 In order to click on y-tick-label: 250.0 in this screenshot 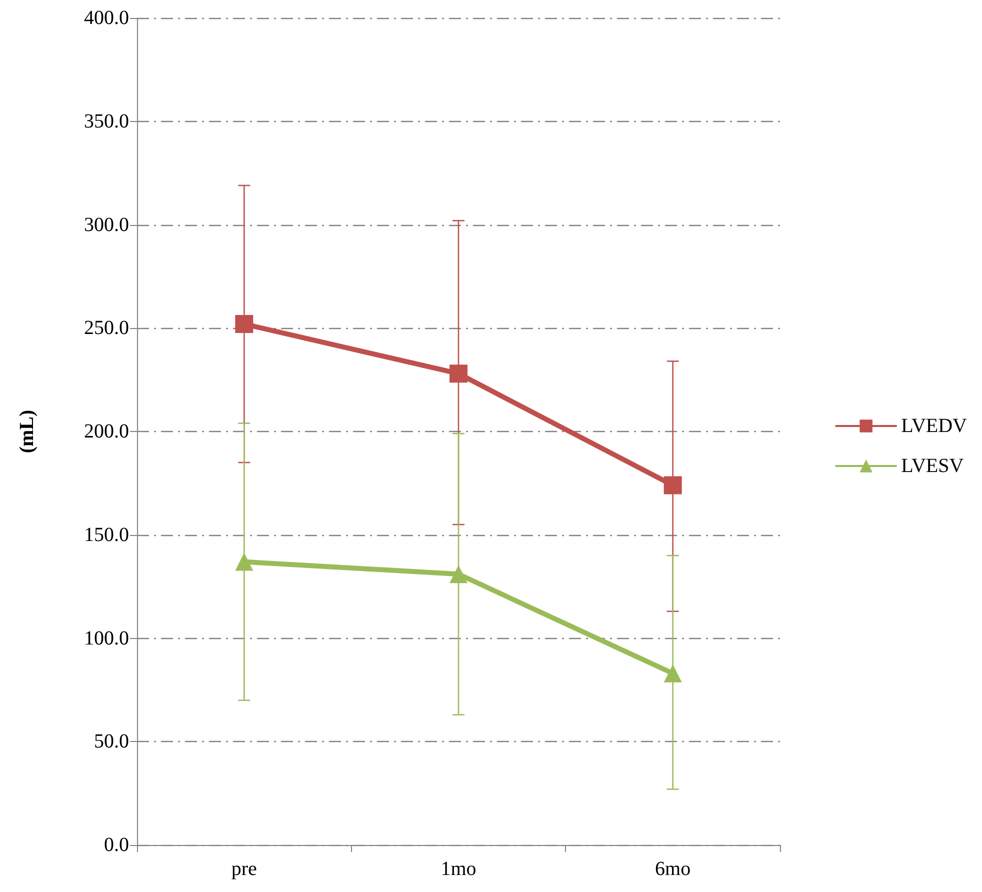, I will do `click(106, 328)`.